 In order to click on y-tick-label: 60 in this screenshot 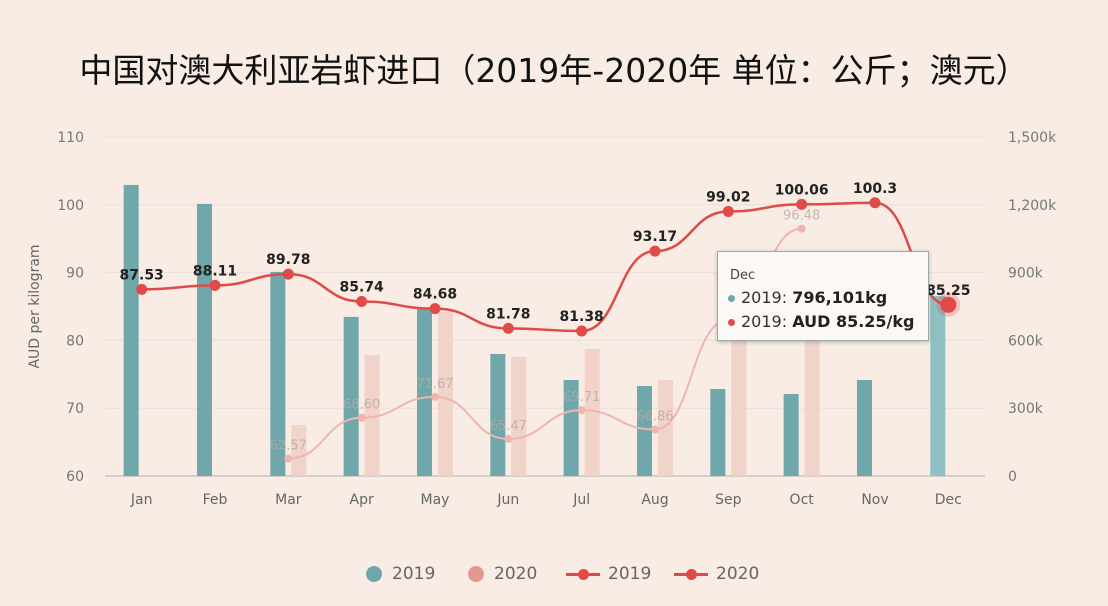, I will do `click(75, 477)`.